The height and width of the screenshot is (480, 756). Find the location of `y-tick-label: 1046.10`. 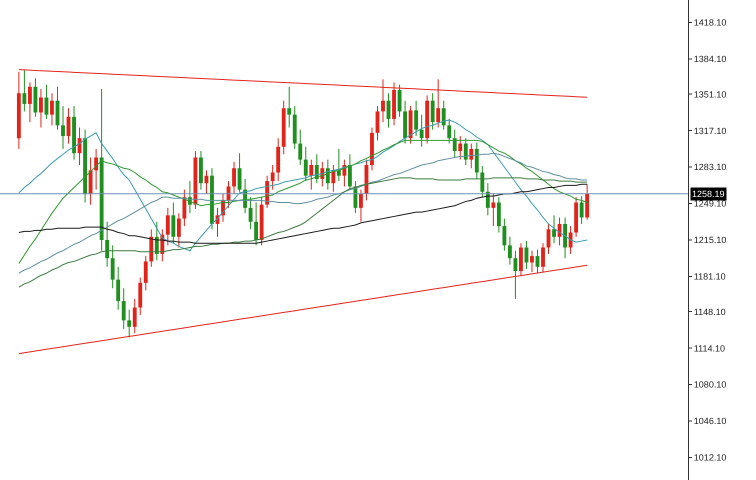

y-tick-label: 1046.10 is located at coordinates (710, 421).